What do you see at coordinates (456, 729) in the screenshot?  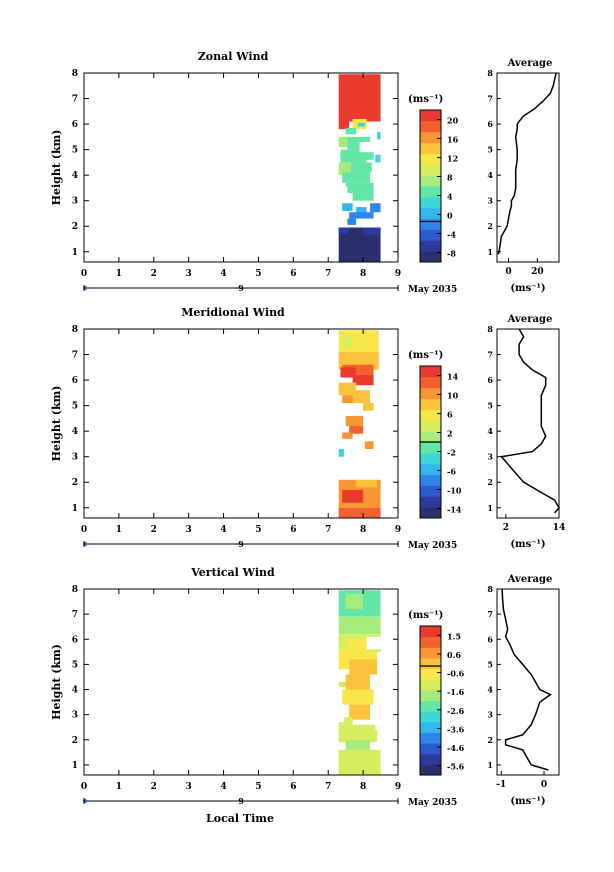 I see `colorbar-label: -3.6` at bounding box center [456, 729].